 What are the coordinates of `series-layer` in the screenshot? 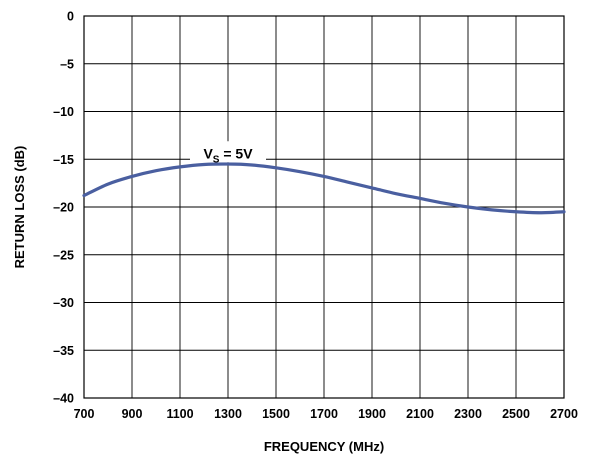 It's located at (324, 188).